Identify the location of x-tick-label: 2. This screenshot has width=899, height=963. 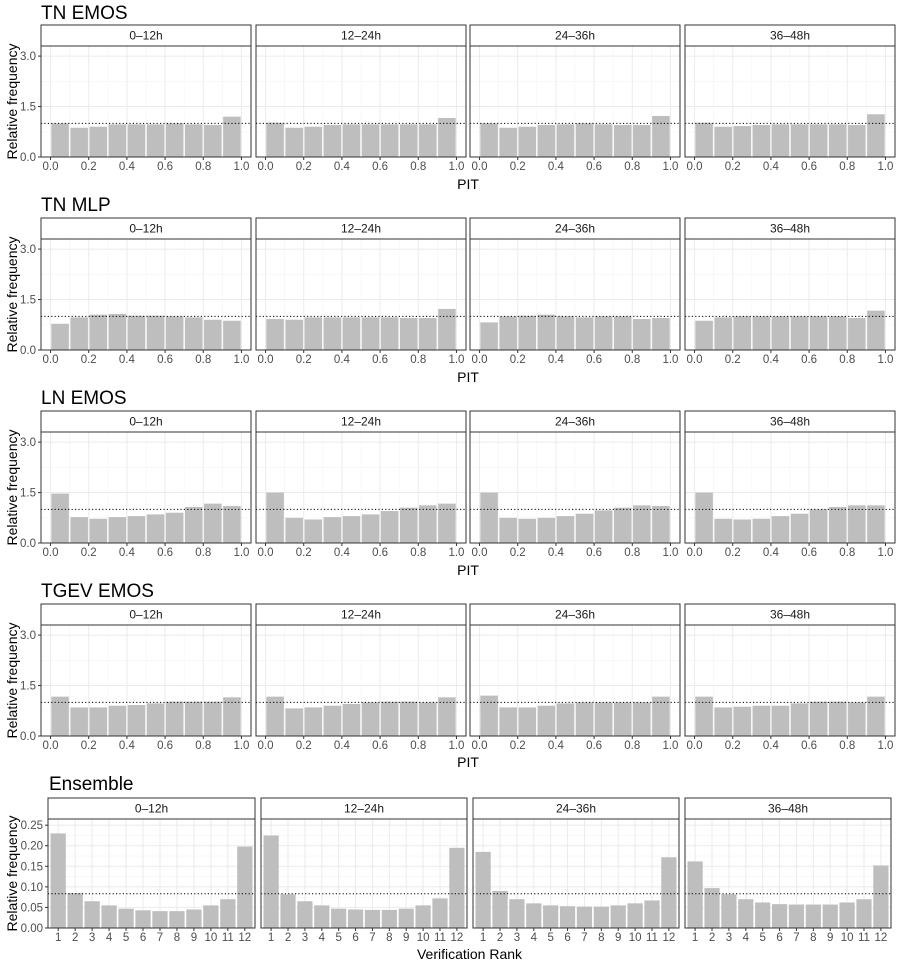
(500, 938).